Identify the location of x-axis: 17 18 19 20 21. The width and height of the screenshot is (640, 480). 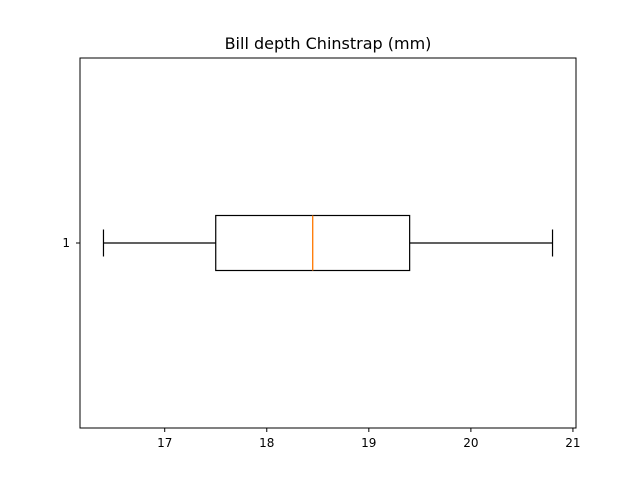
(369, 439).